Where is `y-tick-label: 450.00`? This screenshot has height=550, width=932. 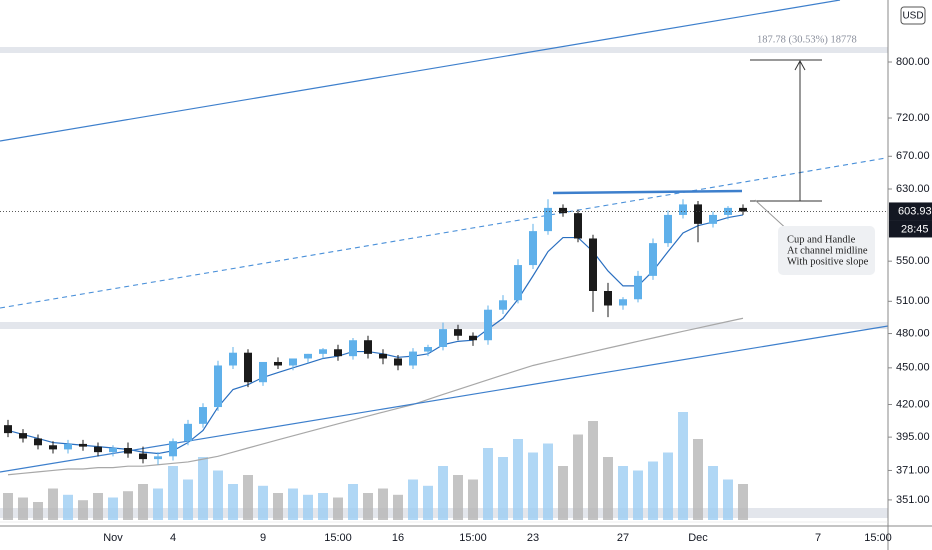 y-tick-label: 450.00 is located at coordinates (913, 368).